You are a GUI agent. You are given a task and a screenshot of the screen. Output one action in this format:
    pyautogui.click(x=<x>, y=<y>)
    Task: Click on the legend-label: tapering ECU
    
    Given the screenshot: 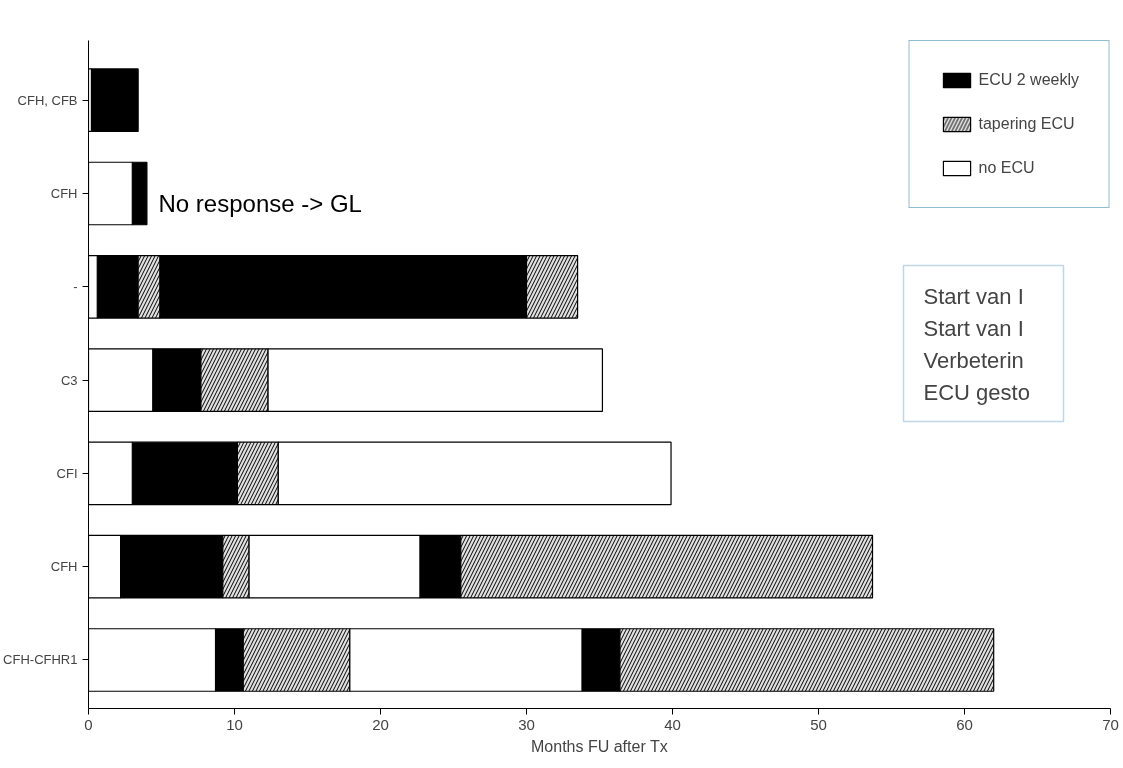 What is the action you would take?
    pyautogui.click(x=1026, y=124)
    